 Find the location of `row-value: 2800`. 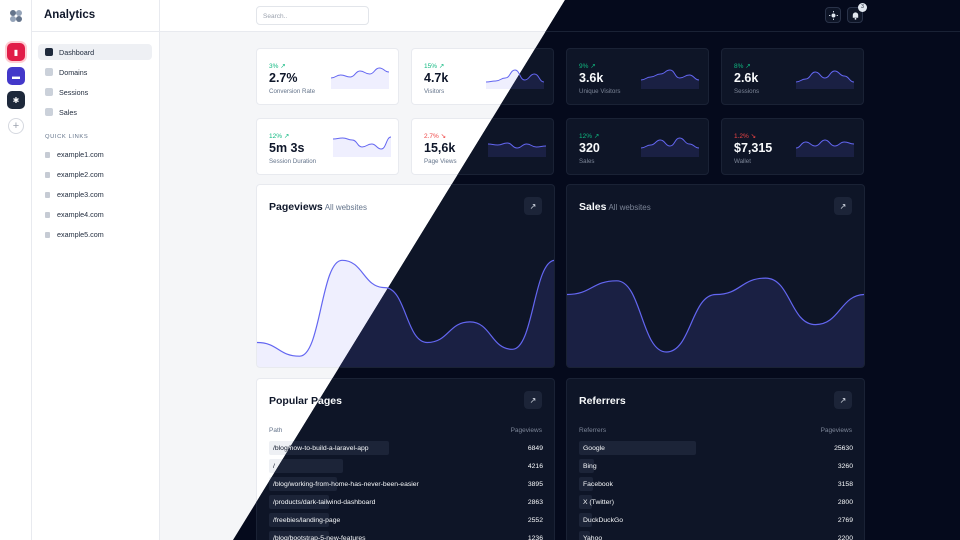

row-value: 2800 is located at coordinates (845, 502).